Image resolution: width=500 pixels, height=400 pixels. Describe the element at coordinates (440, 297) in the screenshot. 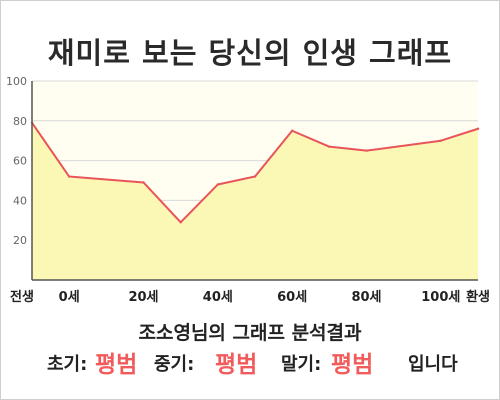

I see `x-tick-label: 100세` at that location.